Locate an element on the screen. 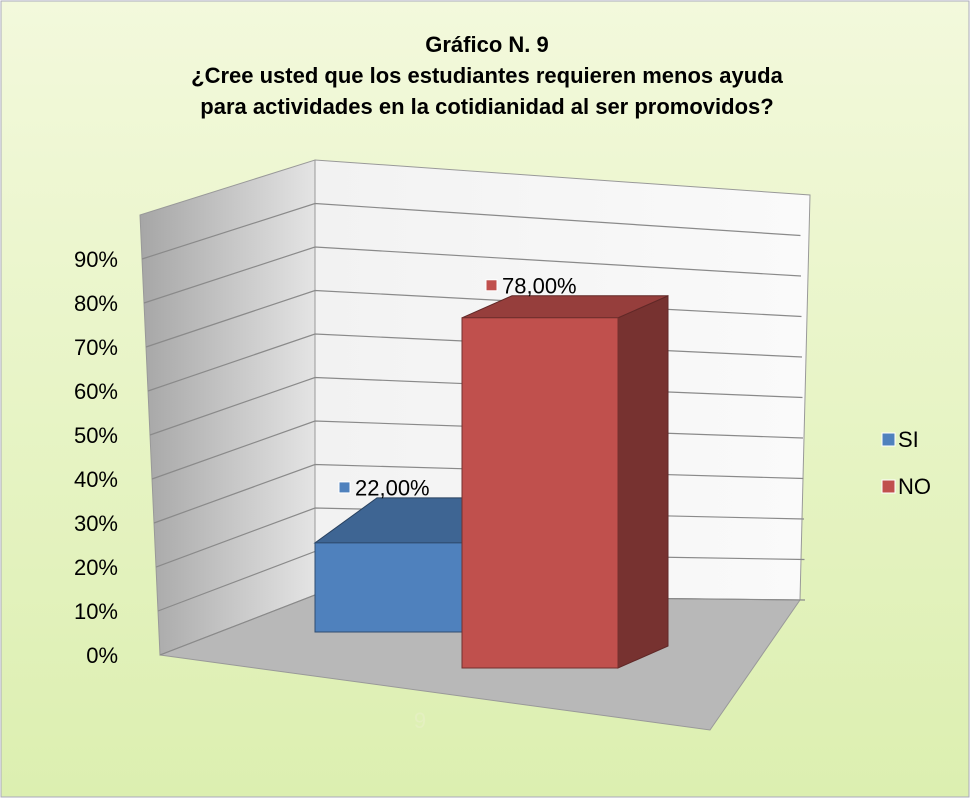 The image size is (971, 799). y-tick-label: 80% is located at coordinates (96, 303).